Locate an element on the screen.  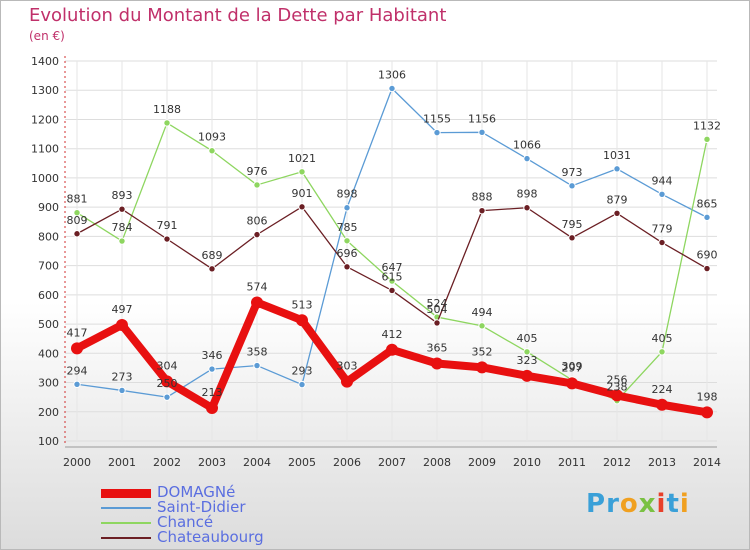
data-label: 1021 is located at coordinates (302, 158).